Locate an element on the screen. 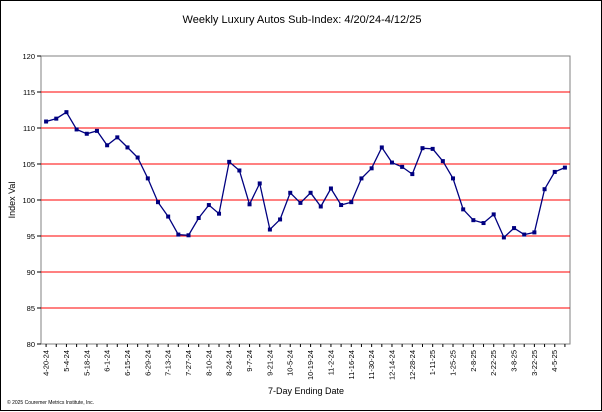 The image size is (602, 412). x-tick-label: 9-7-24 is located at coordinates (249, 361).